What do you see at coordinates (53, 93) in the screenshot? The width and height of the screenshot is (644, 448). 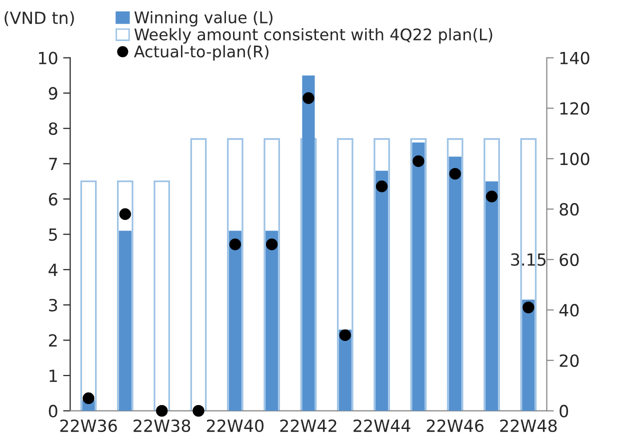 I see `y-tick-label: 9` at bounding box center [53, 93].